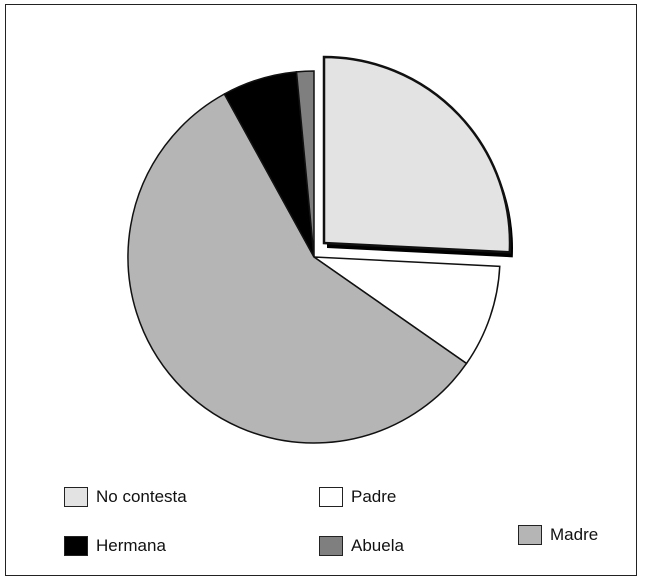  Describe the element at coordinates (574, 534) in the screenshot. I see `legend-label-madre: Madre` at that location.